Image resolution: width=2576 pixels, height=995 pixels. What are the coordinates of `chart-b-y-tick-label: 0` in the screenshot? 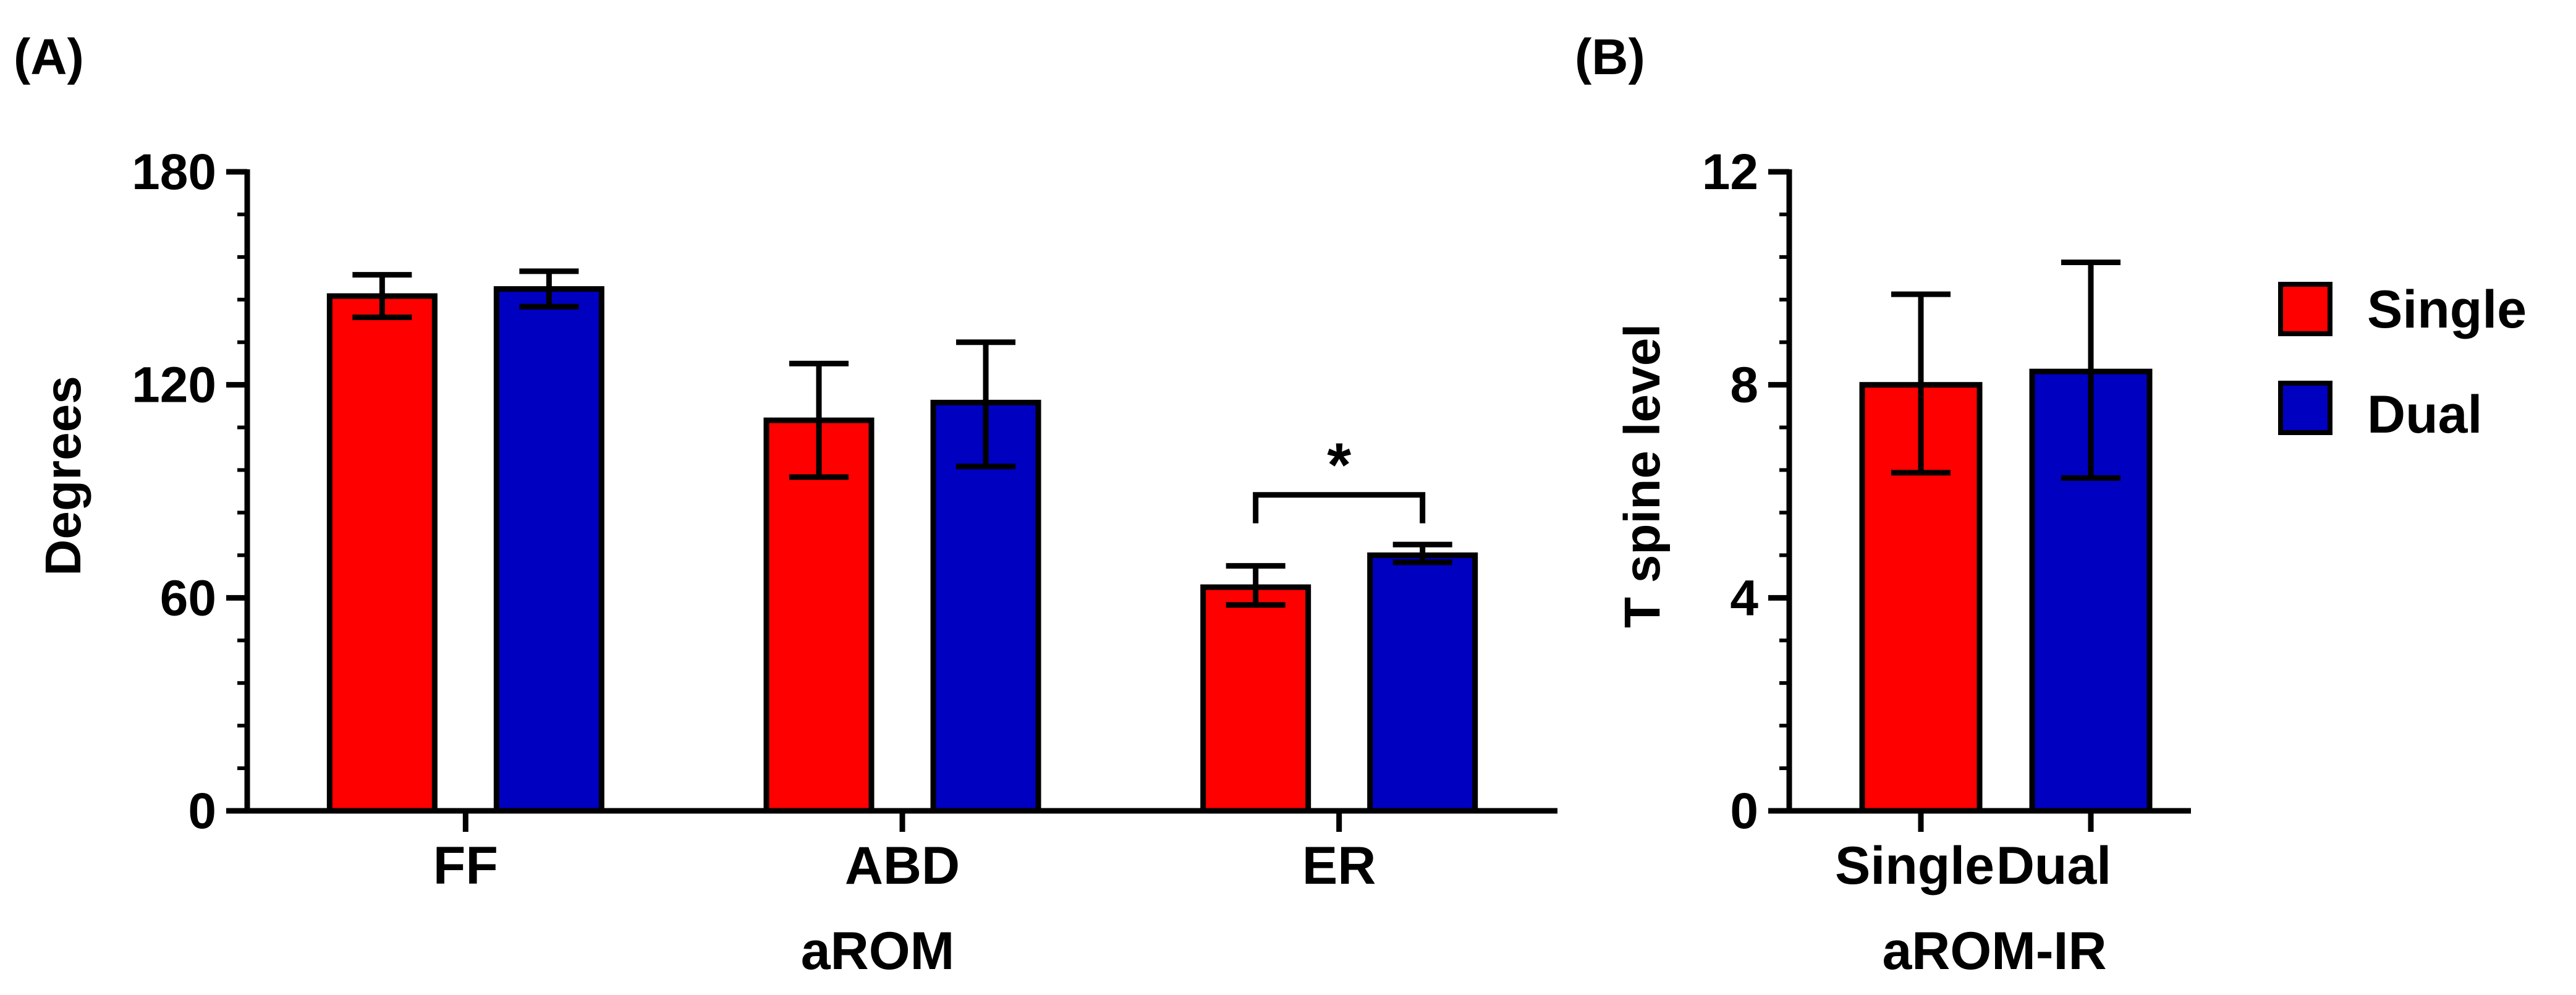 It's located at (1744, 811).